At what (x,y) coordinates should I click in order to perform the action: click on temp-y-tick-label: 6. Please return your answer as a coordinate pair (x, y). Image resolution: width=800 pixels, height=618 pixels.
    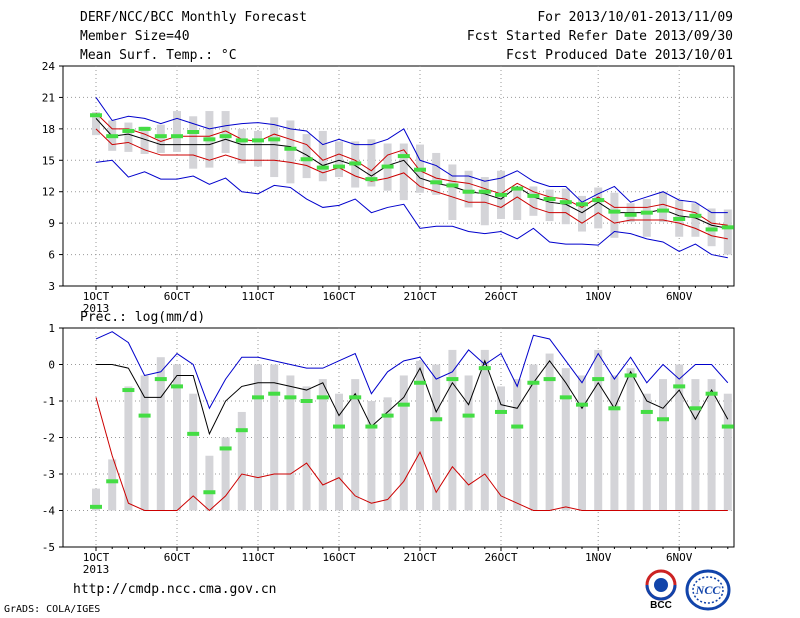
    Looking at the image, I should click on (51, 255).